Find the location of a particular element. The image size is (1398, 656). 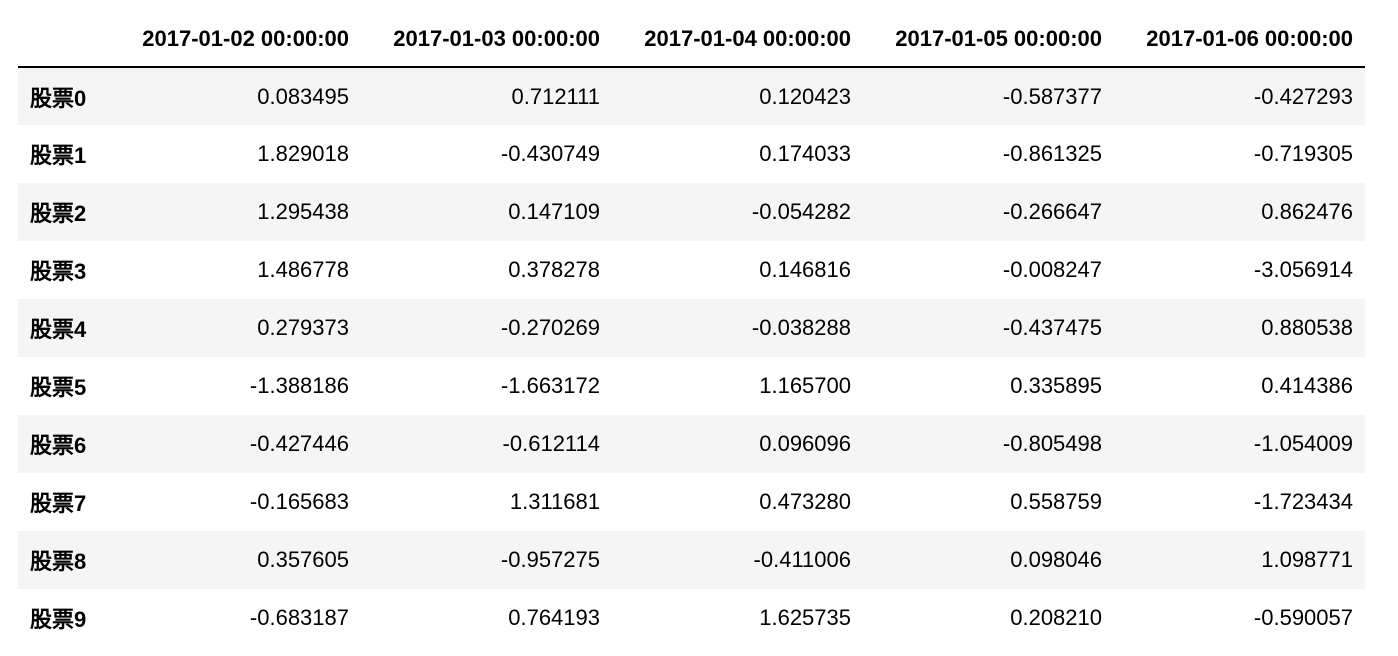

table-cell: -0.038288 is located at coordinates (801, 327).